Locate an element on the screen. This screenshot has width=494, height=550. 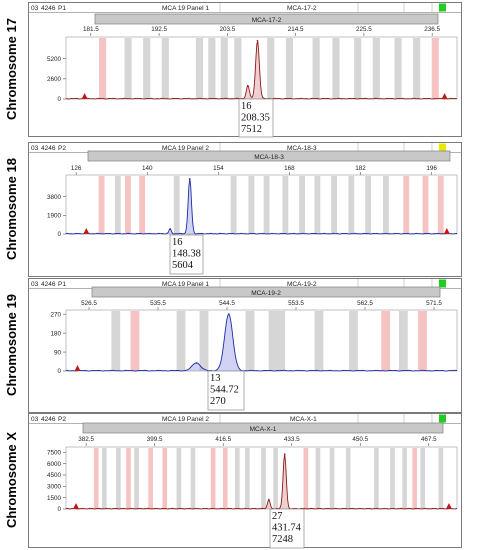
chromosome-label: Chromosome X is located at coordinates (11, 480).